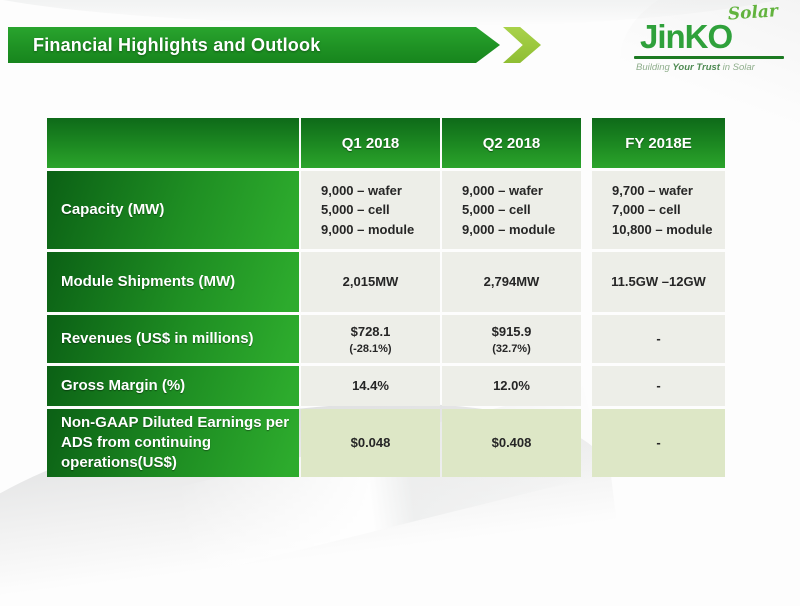 Image resolution: width=800 pixels, height=606 pixels. I want to click on header-cell-q2: Q2 2018, so click(511, 143).